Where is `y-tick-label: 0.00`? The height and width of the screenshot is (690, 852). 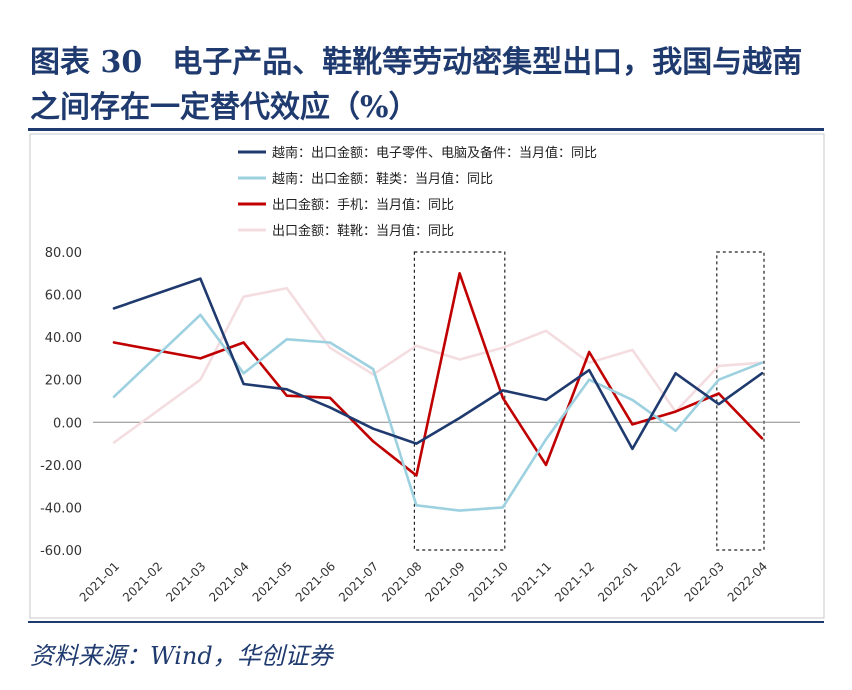 y-tick-label: 0.00 is located at coordinates (67, 423).